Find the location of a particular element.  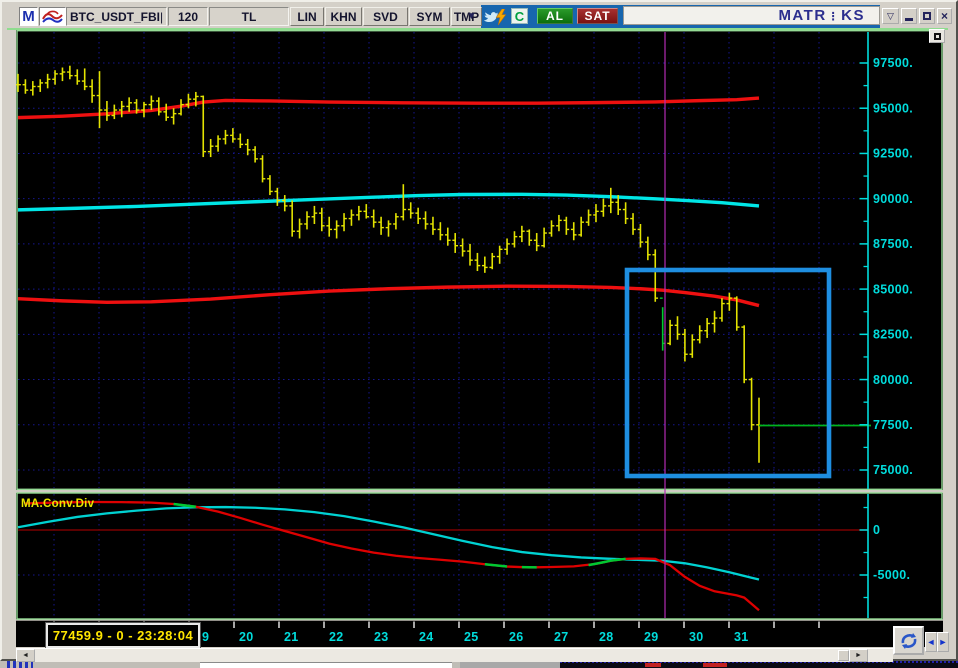

scrollbar-right-button: ► is located at coordinates (858, 655).